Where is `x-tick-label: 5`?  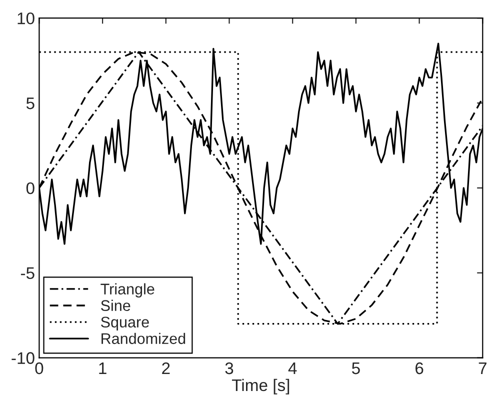 x-tick-label: 5 is located at coordinates (356, 368).